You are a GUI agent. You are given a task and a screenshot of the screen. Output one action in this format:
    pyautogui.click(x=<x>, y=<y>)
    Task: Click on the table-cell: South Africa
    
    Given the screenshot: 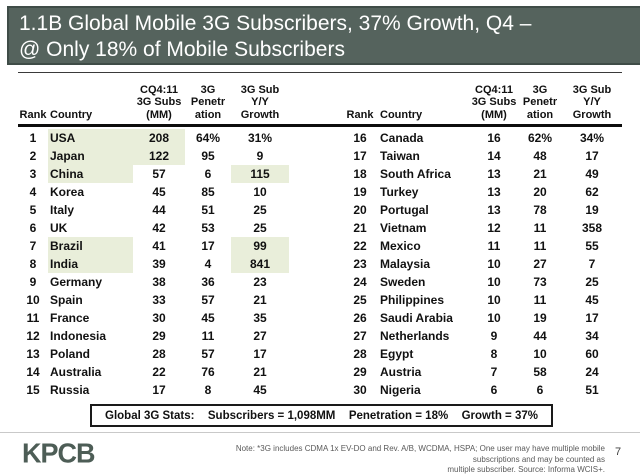 What is the action you would take?
    pyautogui.click(x=415, y=174)
    